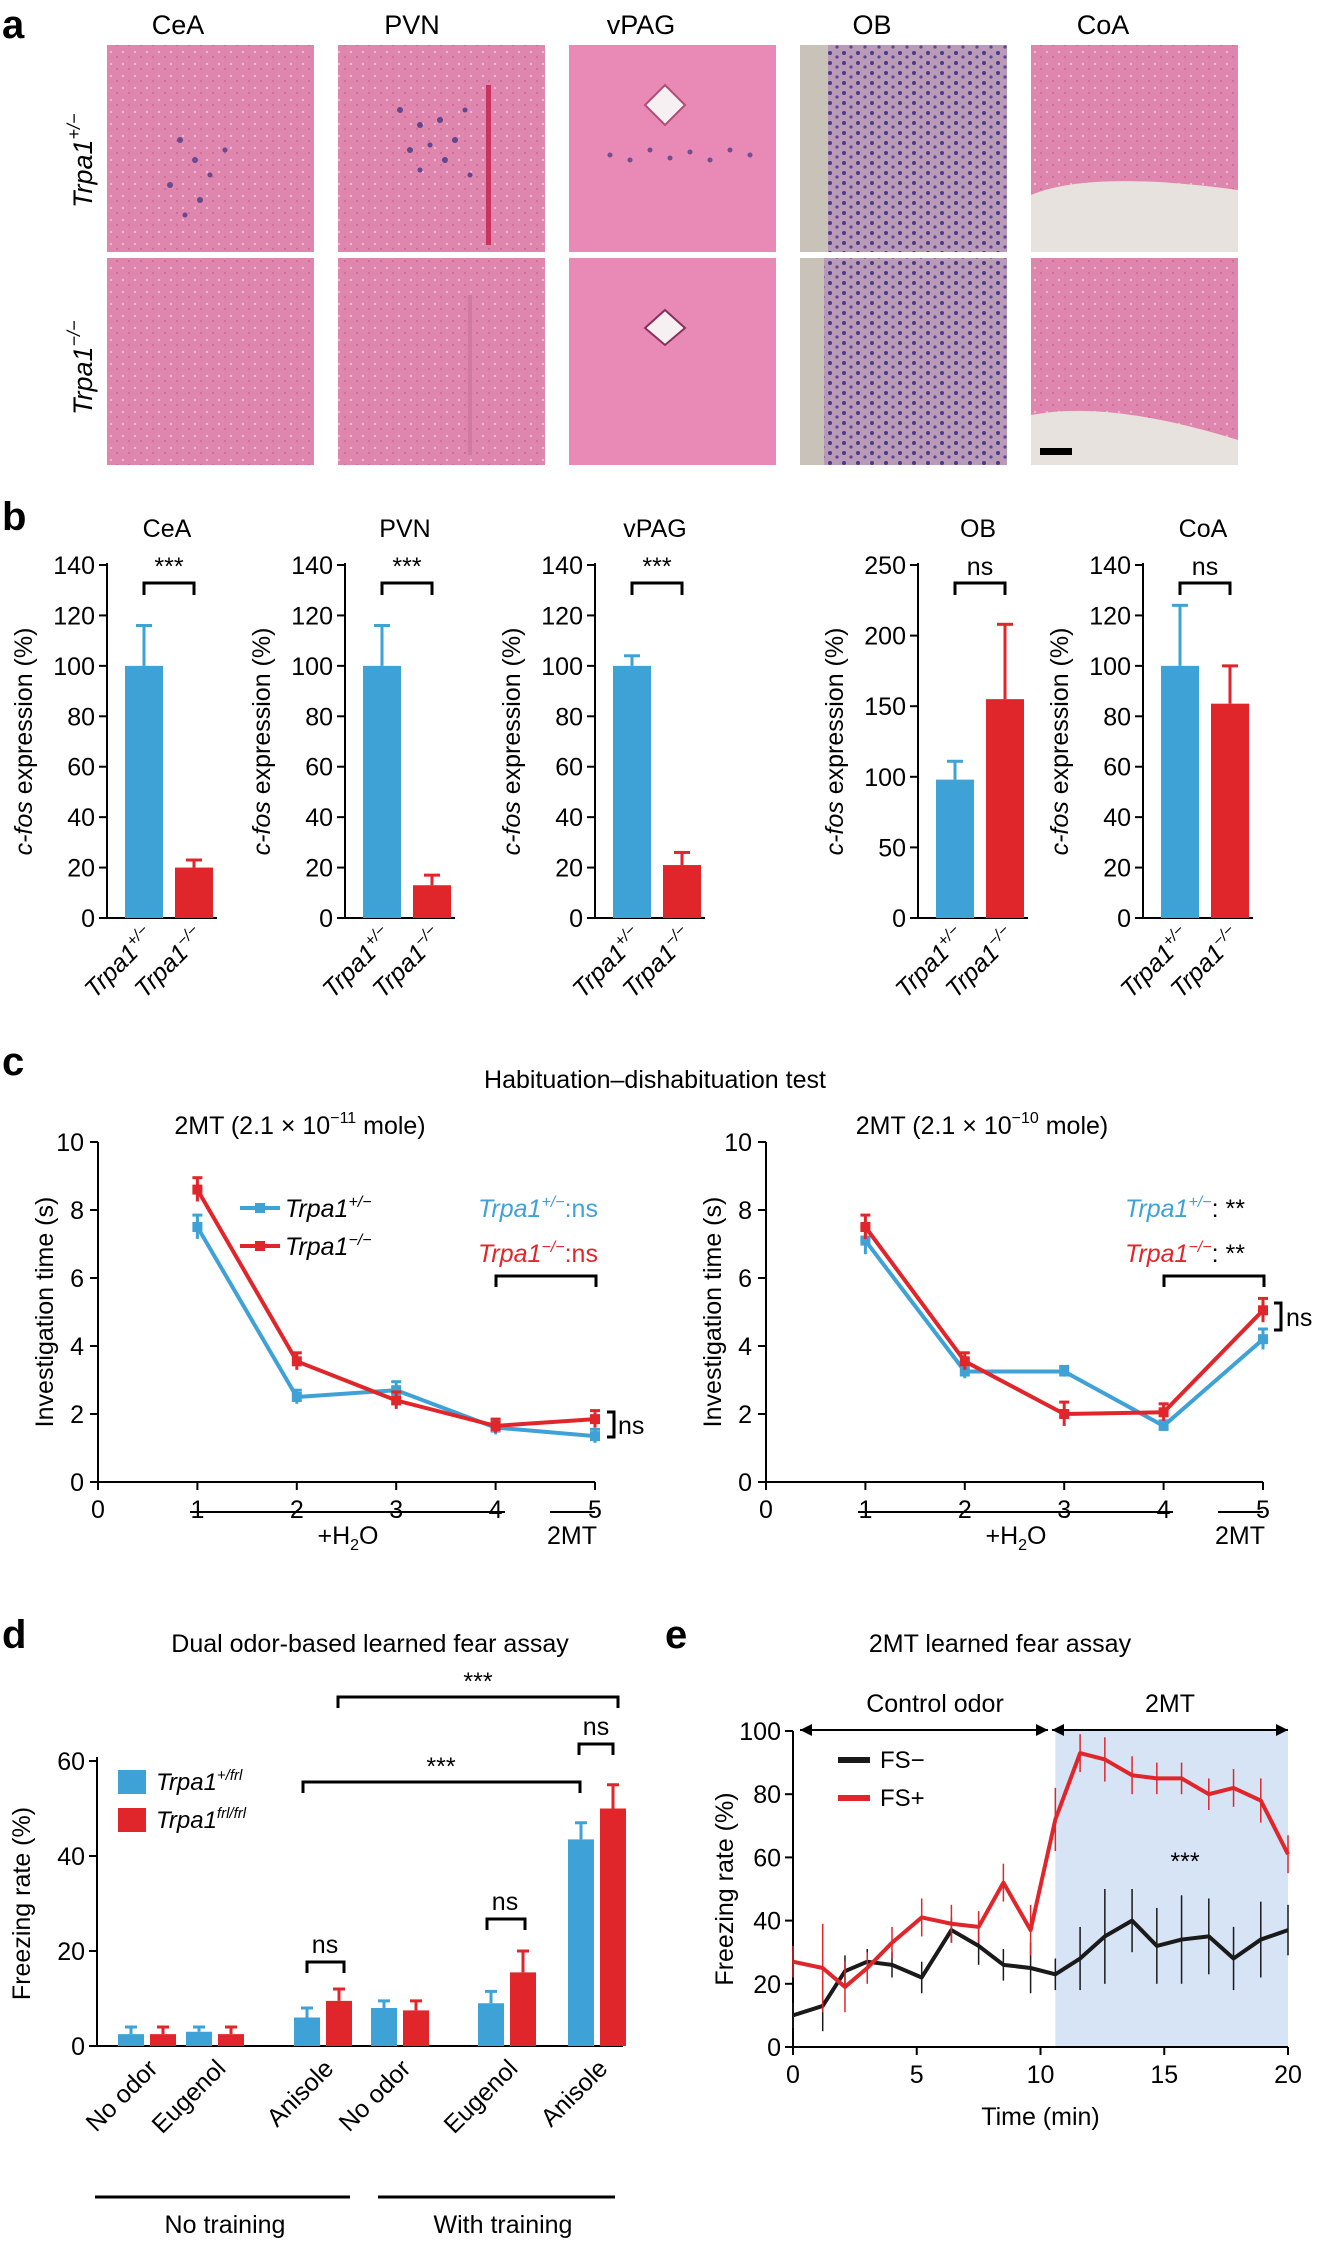  What do you see at coordinates (676, 1635) in the screenshot?
I see `panel-label-e: e` at bounding box center [676, 1635].